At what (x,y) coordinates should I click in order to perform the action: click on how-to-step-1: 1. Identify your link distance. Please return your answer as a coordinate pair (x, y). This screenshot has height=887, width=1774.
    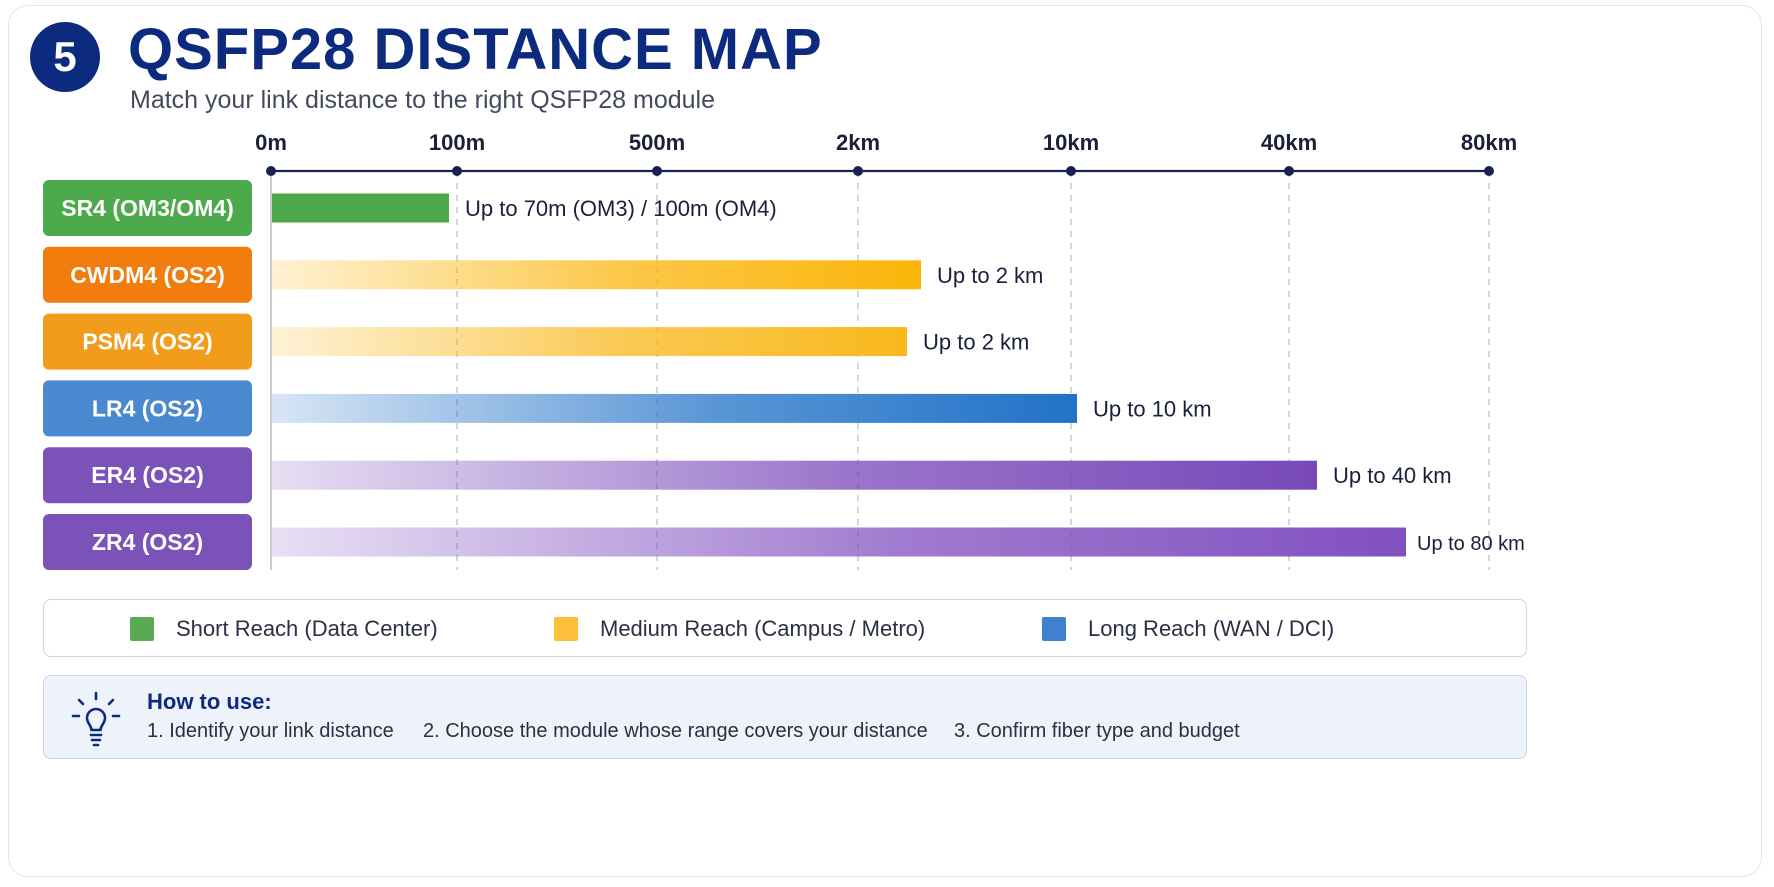
    Looking at the image, I should click on (270, 731).